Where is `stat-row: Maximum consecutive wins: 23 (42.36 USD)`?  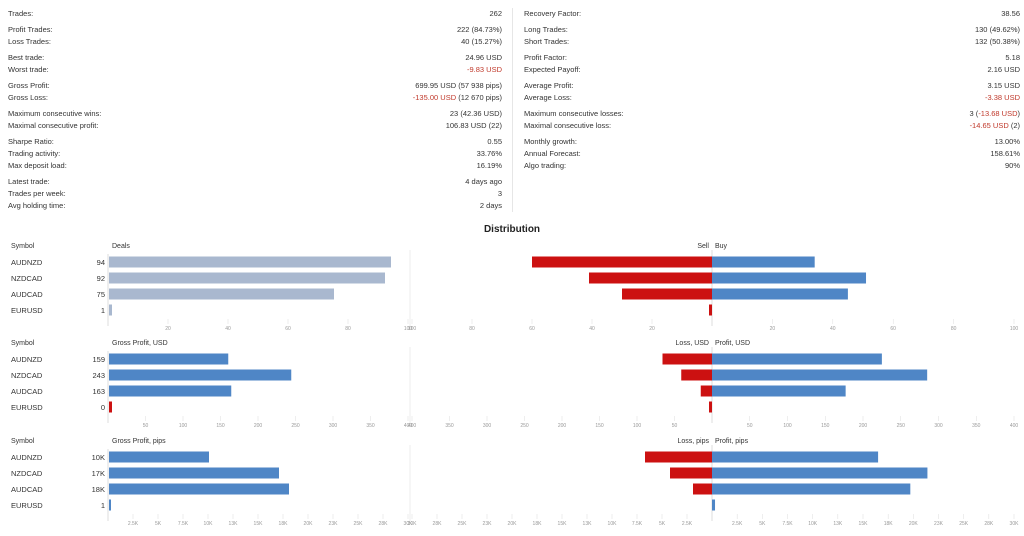
stat-row: Maximum consecutive wins: 23 (42.36 USD) is located at coordinates (255, 114).